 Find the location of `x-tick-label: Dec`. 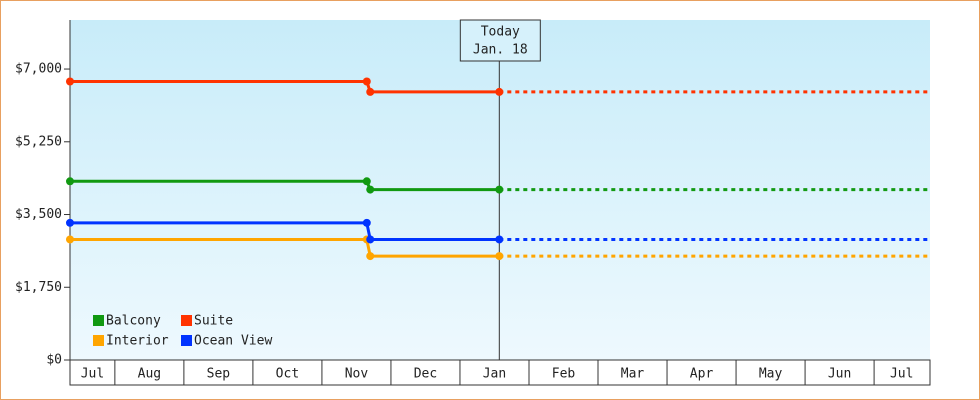

x-tick-label: Dec is located at coordinates (425, 374).